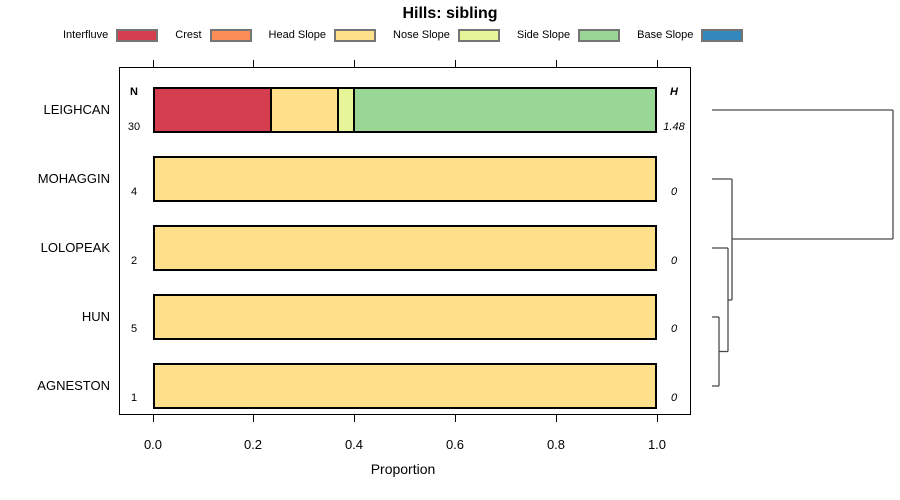 This screenshot has height=500, width=900. Describe the element at coordinates (134, 398) in the screenshot. I see `n-value: 1` at that location.